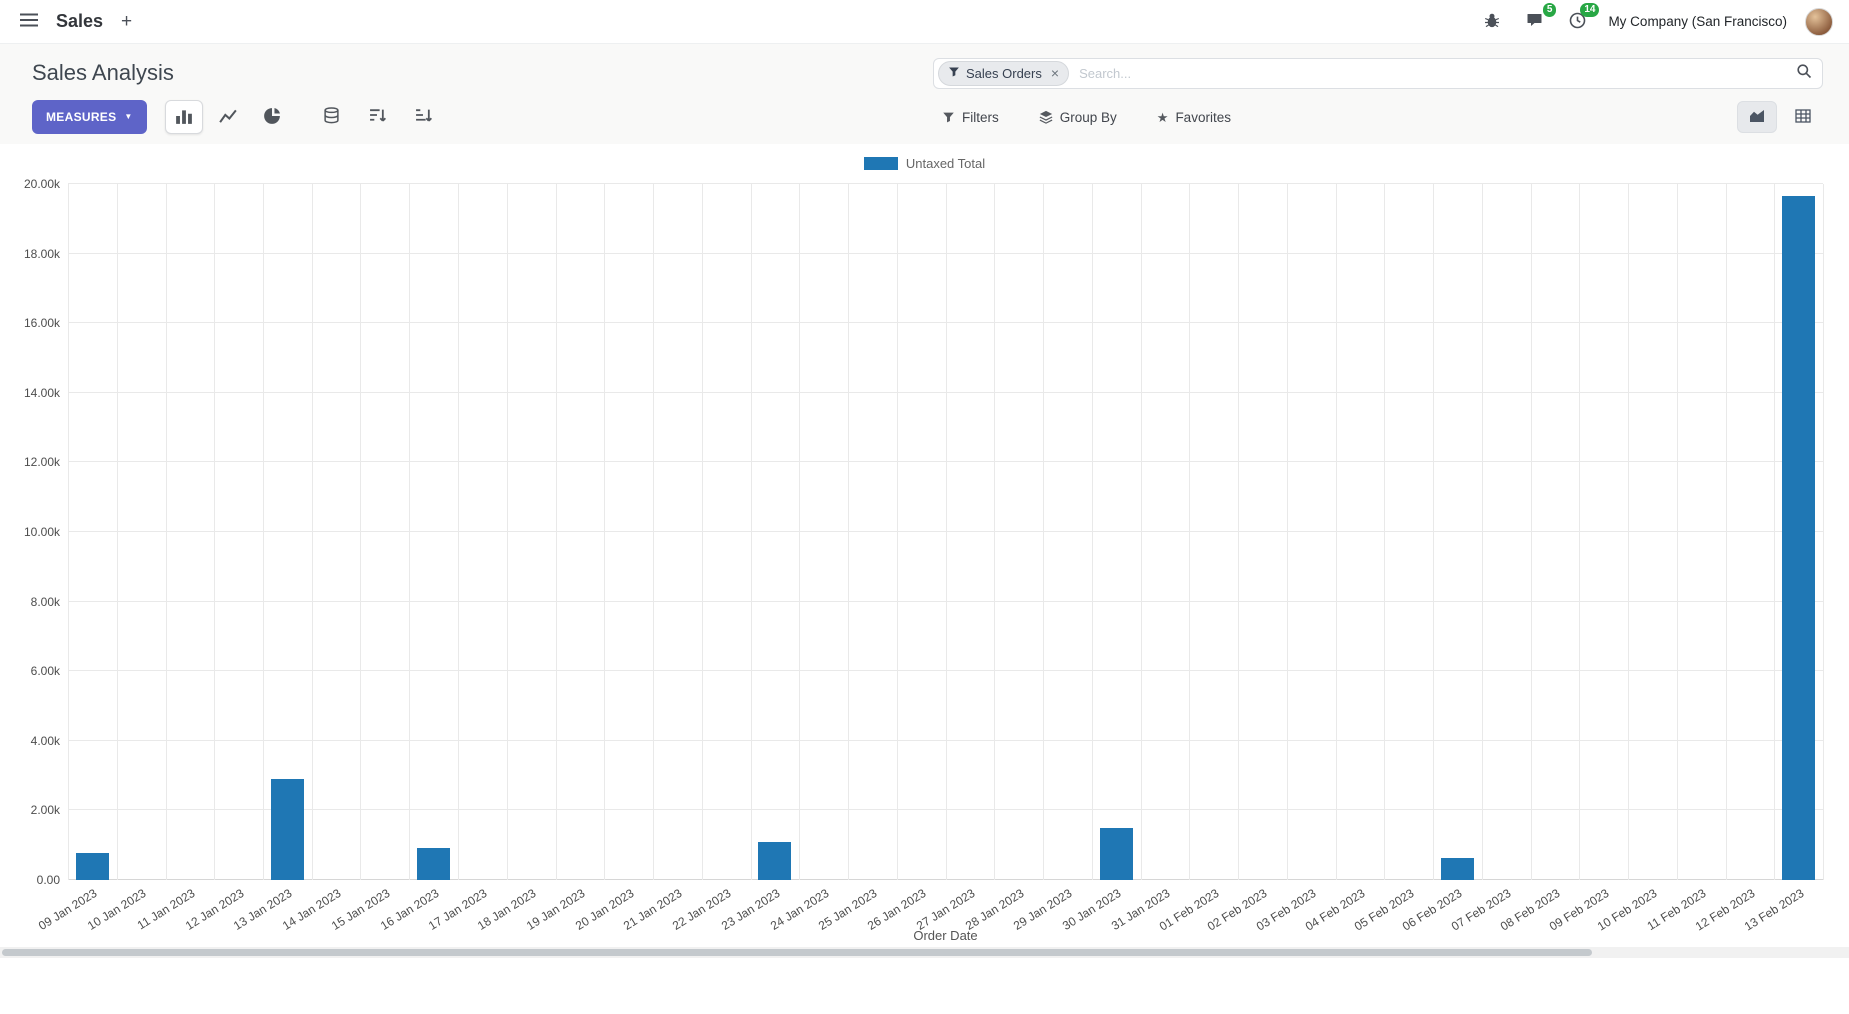 This screenshot has width=1849, height=1014. I want to click on control-panel: Sales Analysis Sales Orders × MEASURES ▼, so click(924, 94).